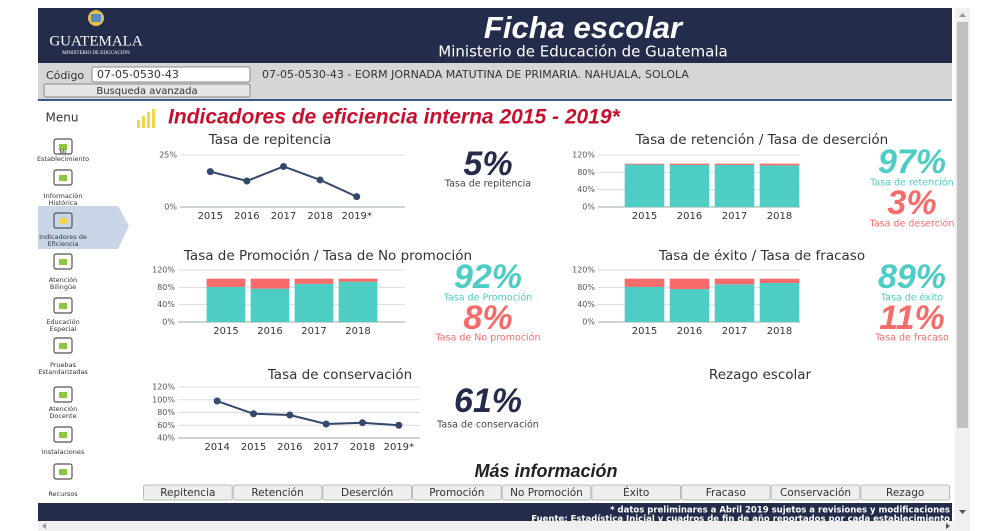 The width and height of the screenshot is (992, 531). What do you see at coordinates (912, 224) in the screenshot?
I see `kpi-label: Tasa de deserción` at bounding box center [912, 224].